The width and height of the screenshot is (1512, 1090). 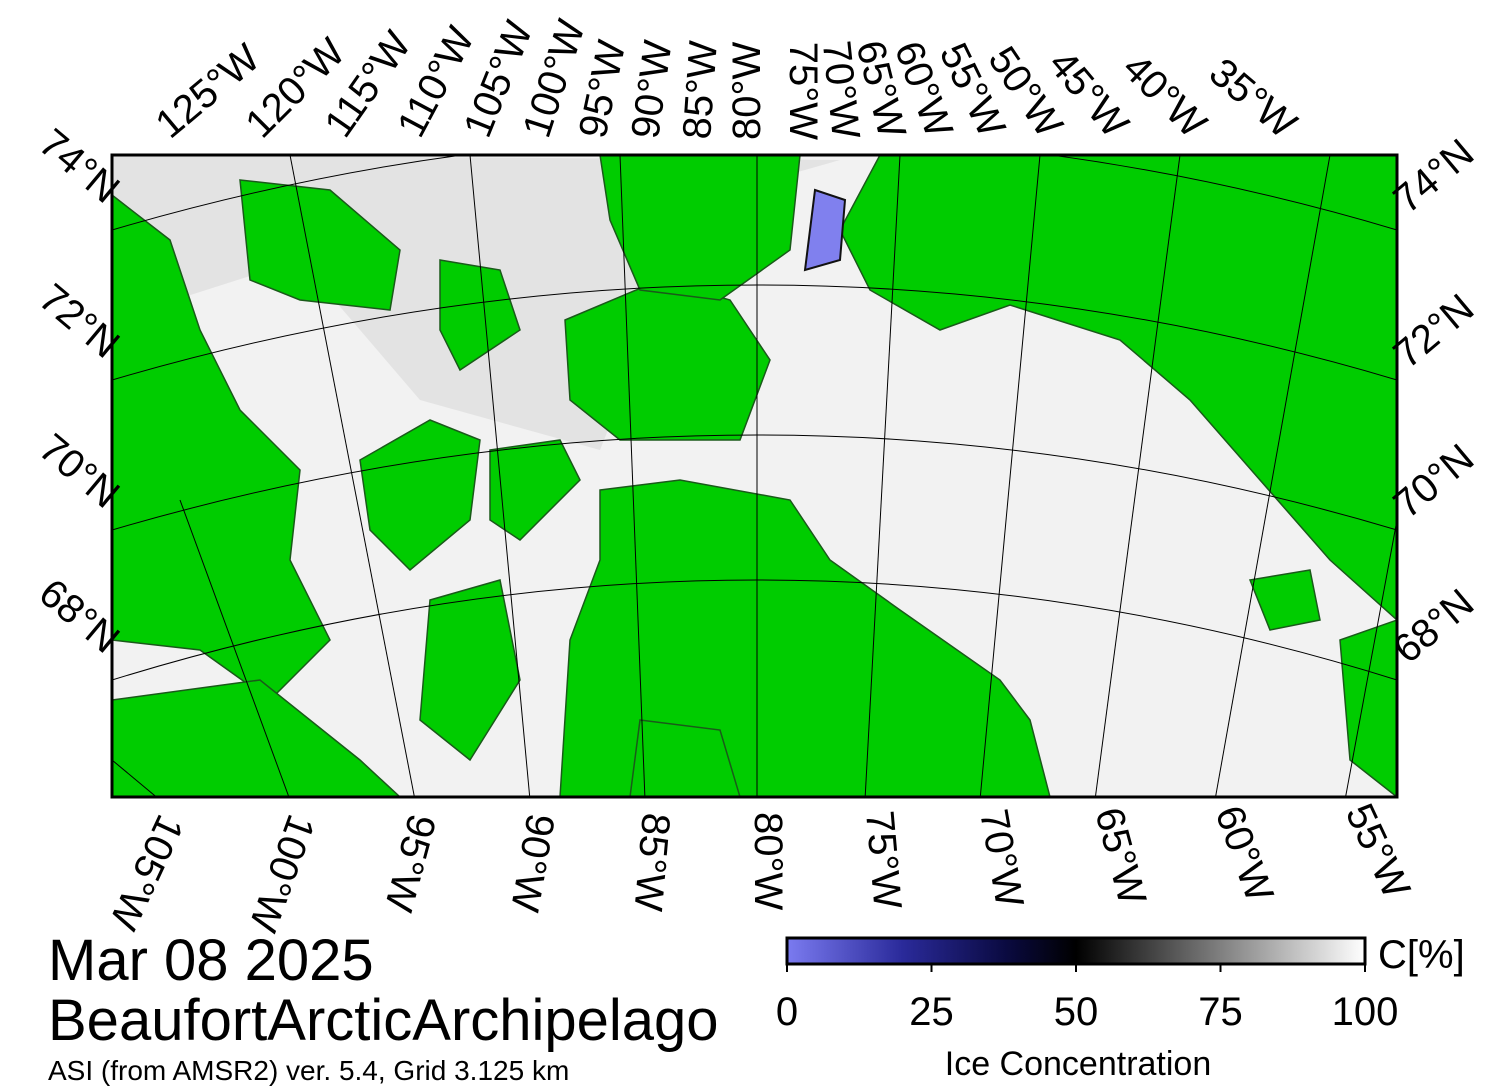 What do you see at coordinates (1434, 481) in the screenshot?
I see `right-lat-label: 70°N` at bounding box center [1434, 481].